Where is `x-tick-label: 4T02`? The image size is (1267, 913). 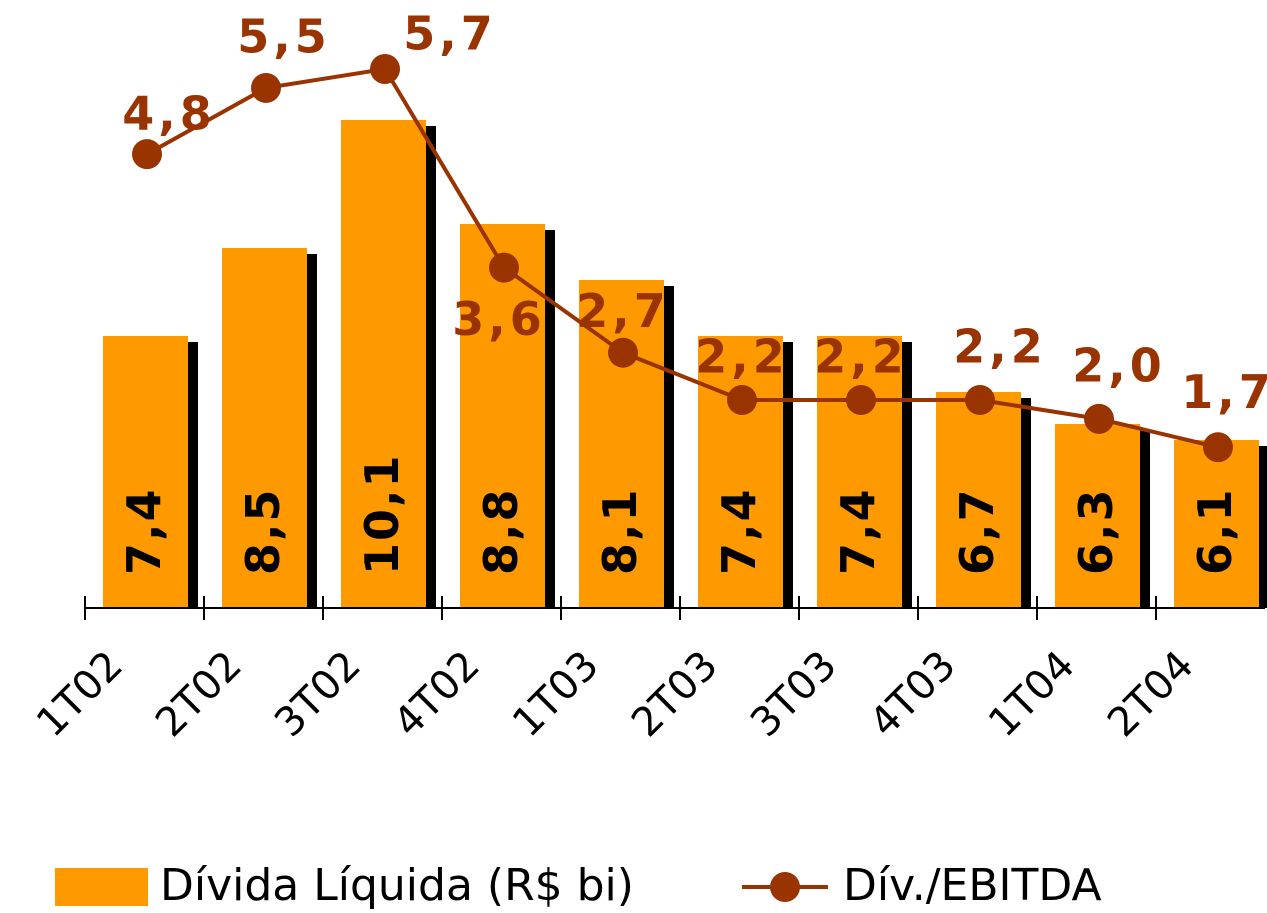 x-tick-label: 4T02 is located at coordinates (437, 694).